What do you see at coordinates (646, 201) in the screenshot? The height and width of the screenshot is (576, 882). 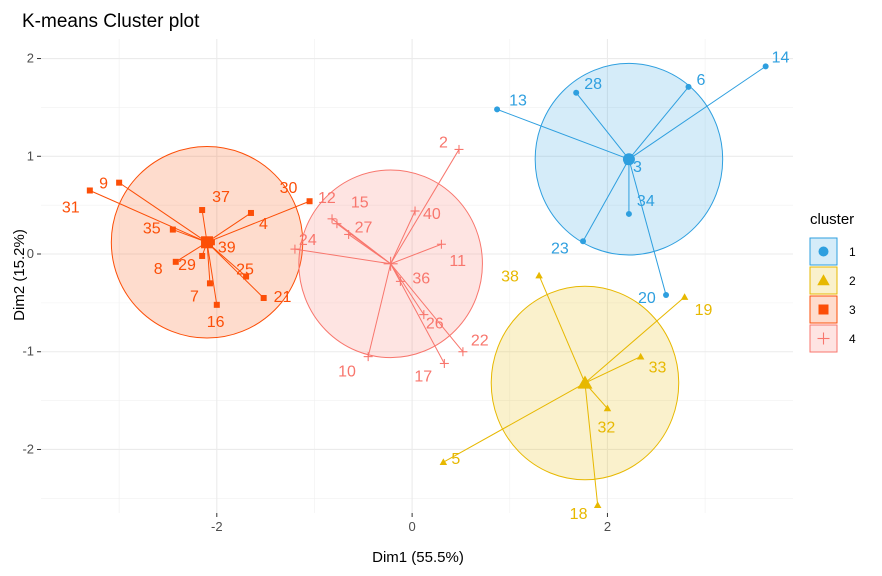 I see `point-label: 34` at bounding box center [646, 201].